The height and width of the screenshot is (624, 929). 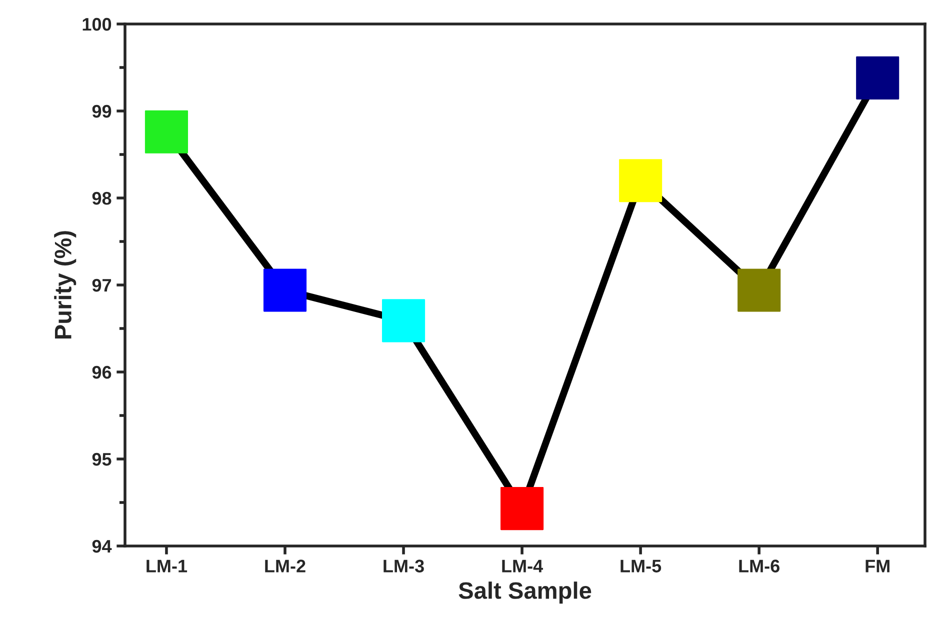 What do you see at coordinates (759, 566) in the screenshot?
I see `x-tick-label: LM-6` at bounding box center [759, 566].